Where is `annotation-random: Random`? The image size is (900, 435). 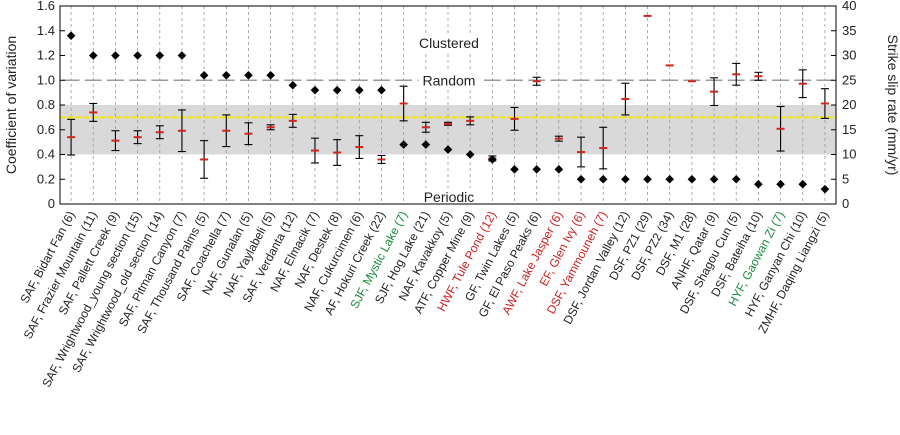
annotation-random: Random is located at coordinates (449, 80).